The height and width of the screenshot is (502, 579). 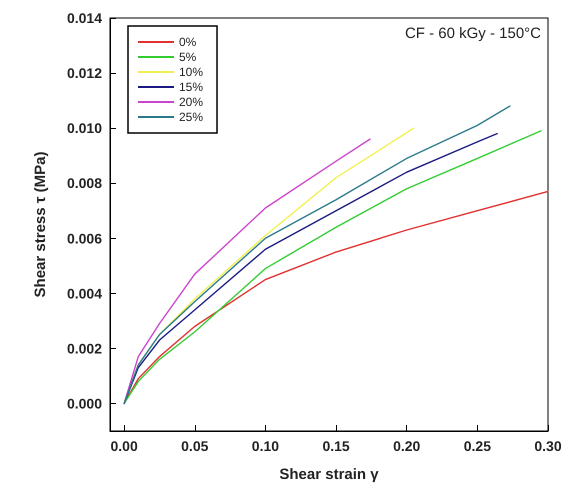 What do you see at coordinates (84, 128) in the screenshot?
I see `y-tick-label: 0.010` at bounding box center [84, 128].